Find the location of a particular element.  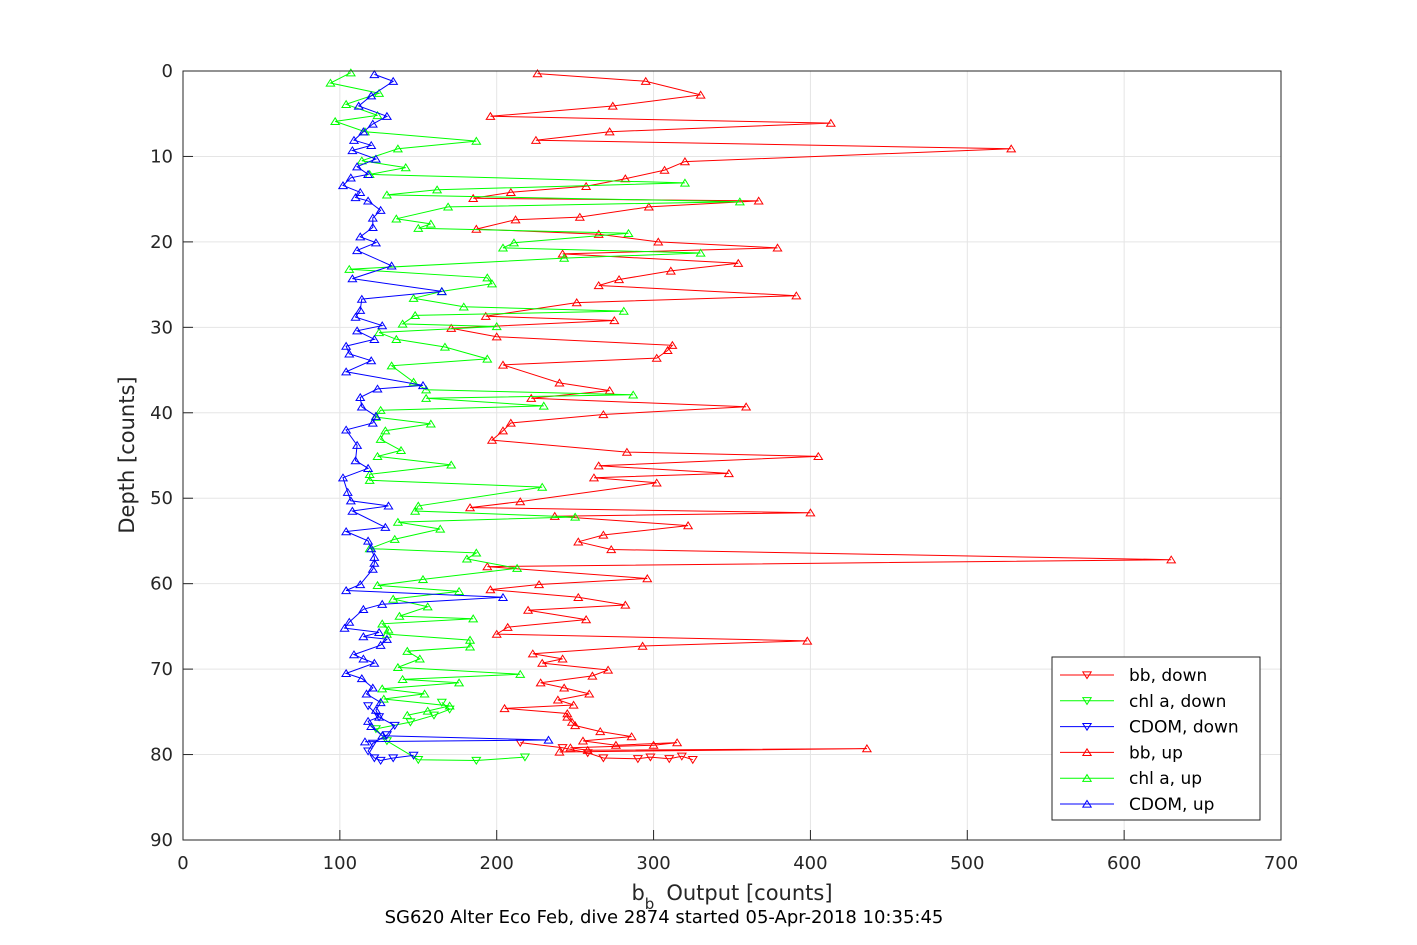

x-tick-label: 100 is located at coordinates (340, 863).